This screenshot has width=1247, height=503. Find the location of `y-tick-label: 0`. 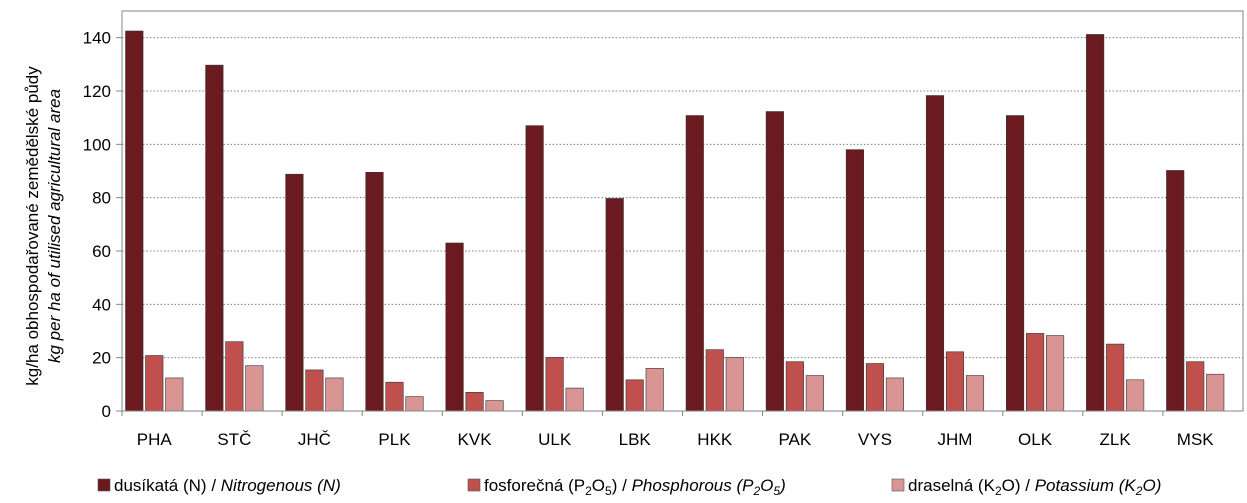

y-tick-label: 0 is located at coordinates (106, 411).